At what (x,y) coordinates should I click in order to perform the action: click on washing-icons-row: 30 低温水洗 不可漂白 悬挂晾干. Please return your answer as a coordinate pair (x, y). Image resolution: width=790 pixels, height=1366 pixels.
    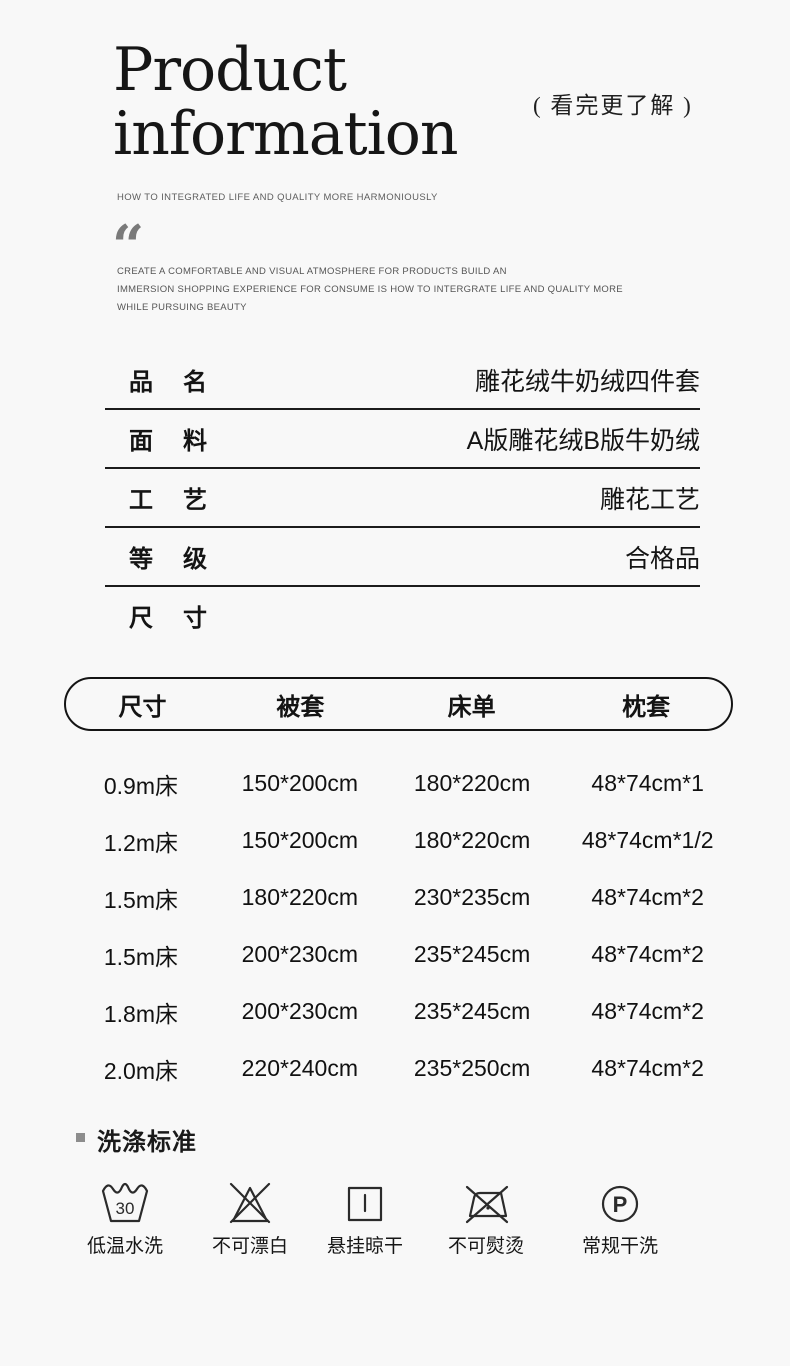
    Looking at the image, I should click on (395, 1217).